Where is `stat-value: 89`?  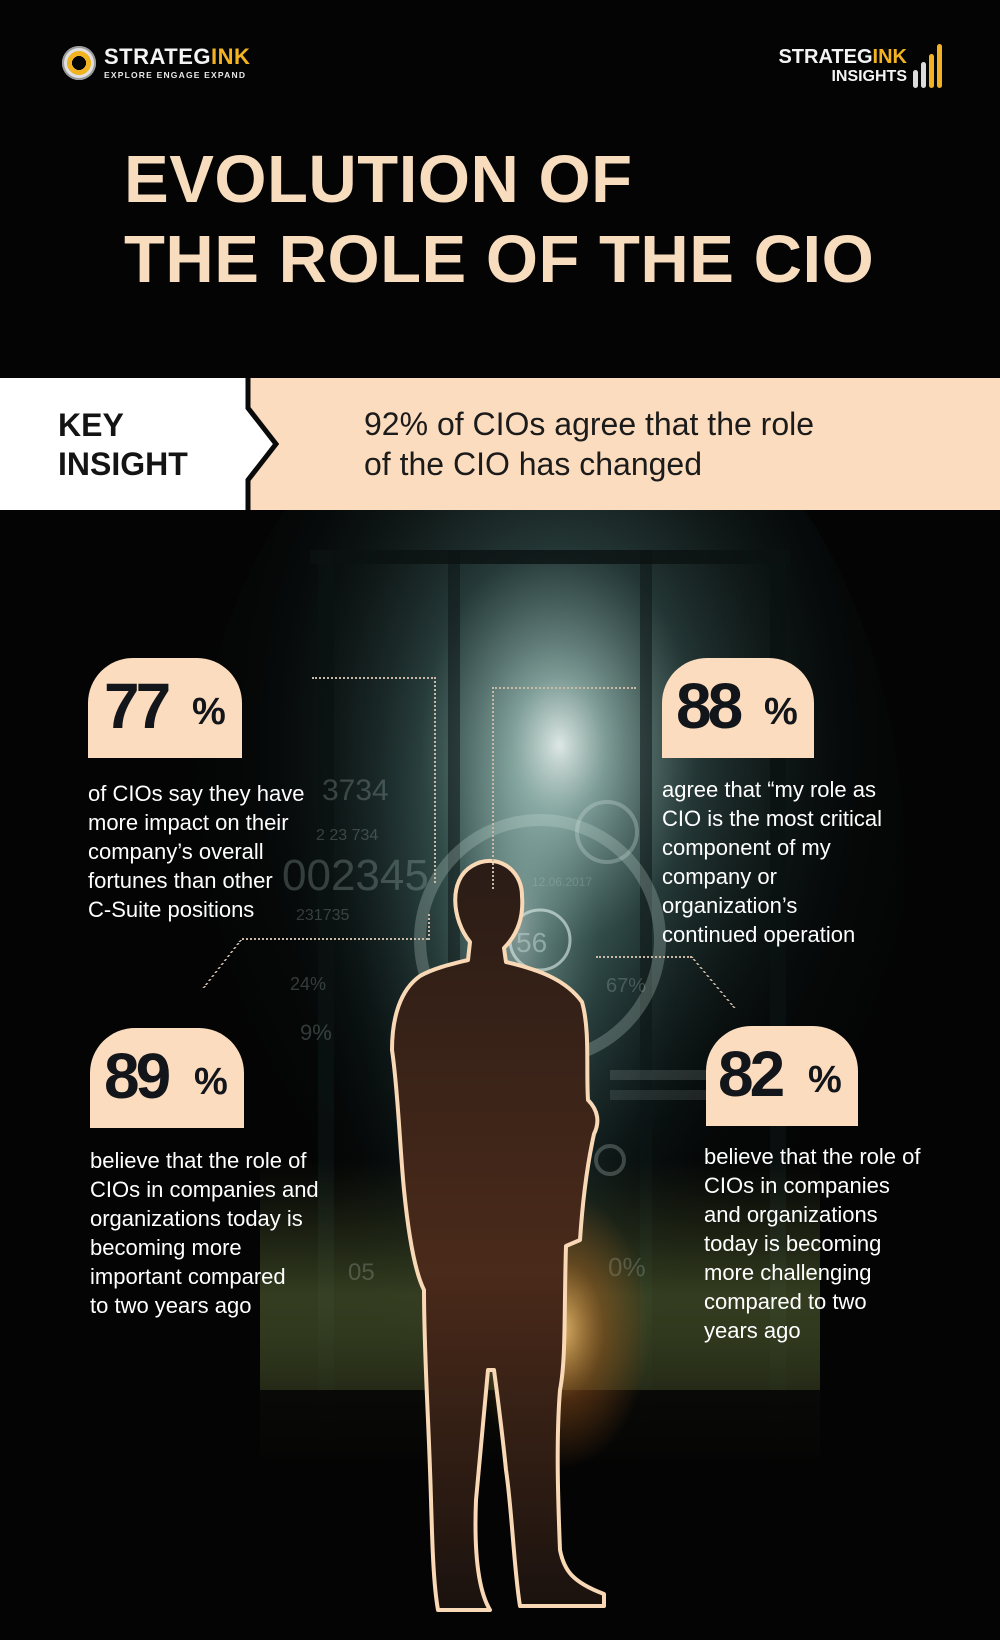
stat-value: 89 is located at coordinates (137, 1076).